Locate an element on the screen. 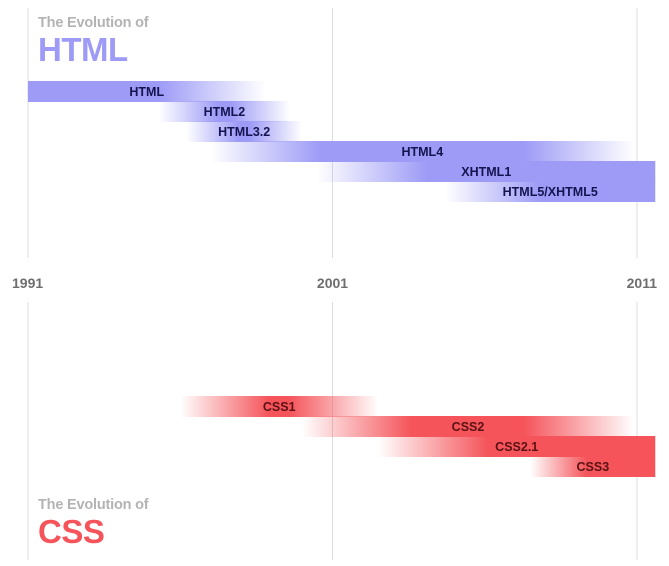 Image resolution: width=669 pixels, height=566 pixels. css-bar-label: CSS2.1 is located at coordinates (516, 447).